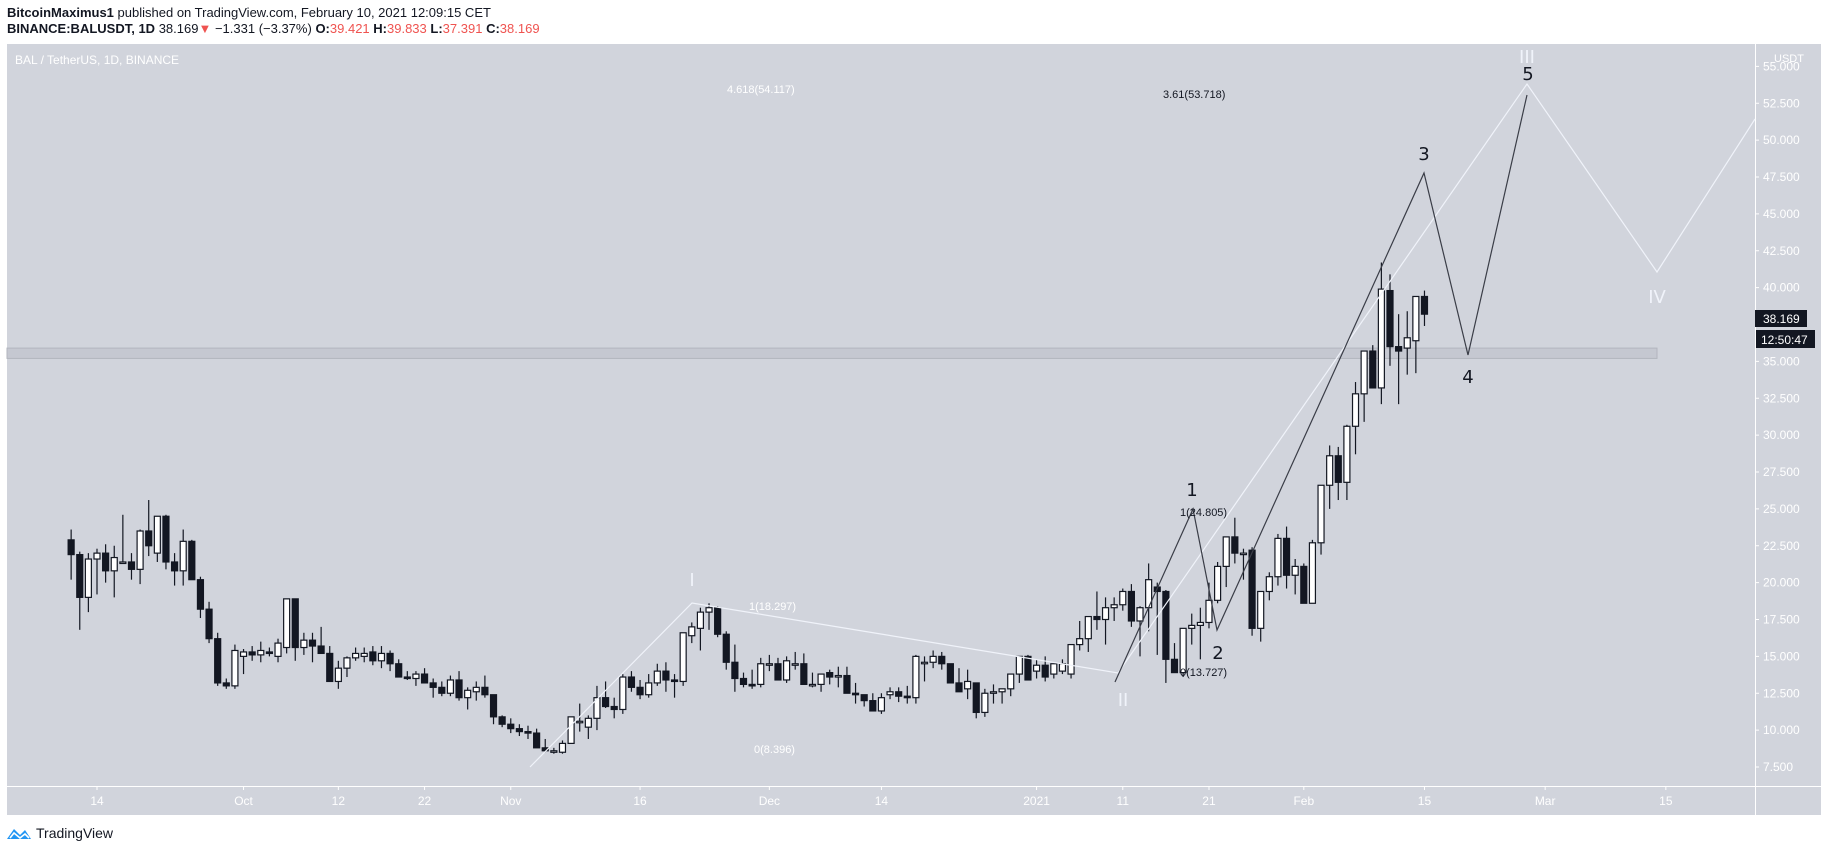 This screenshot has height=852, width=1828. I want to click on time-axis, so click(881, 800).